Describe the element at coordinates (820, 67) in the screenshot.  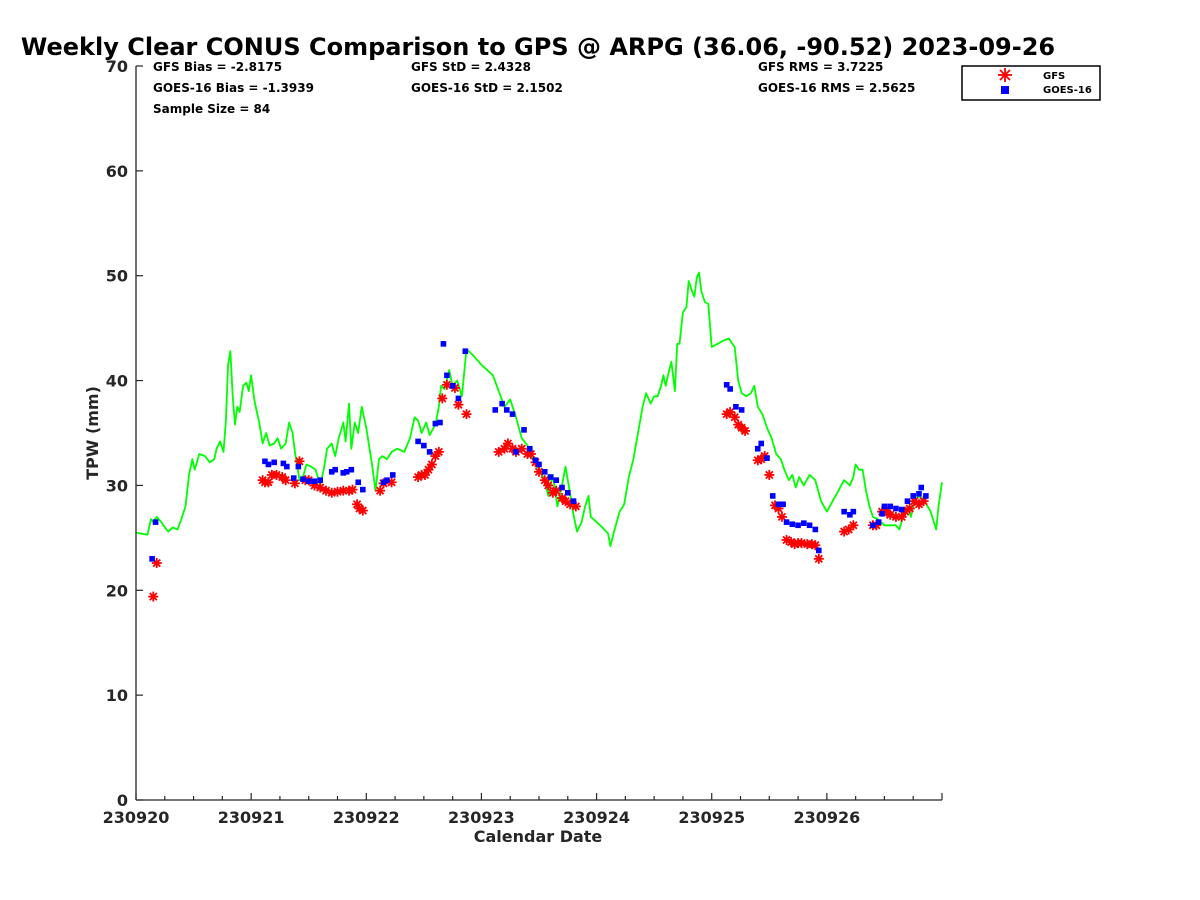
I see `gfs-rms-text: GFS RMS = 3.7225` at that location.